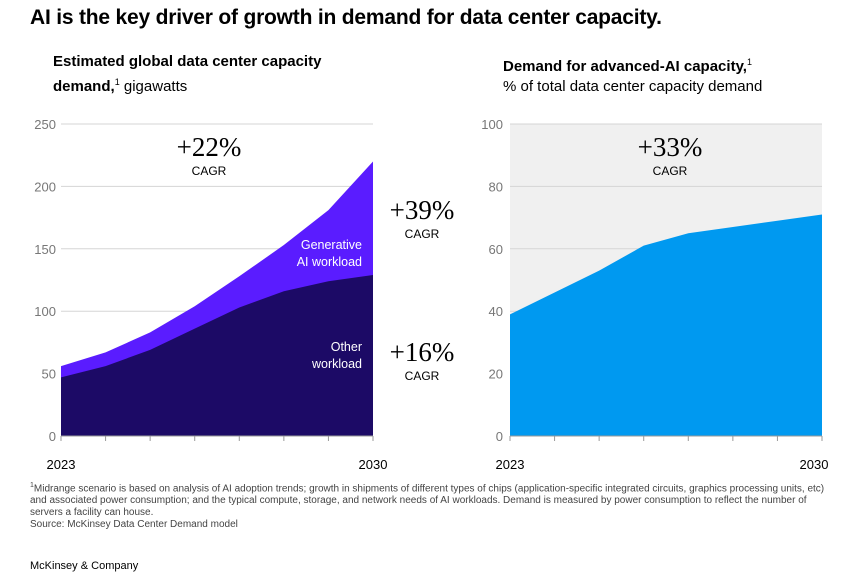  What do you see at coordinates (217, 355) in the screenshot?
I see `other-workload-area` at bounding box center [217, 355].